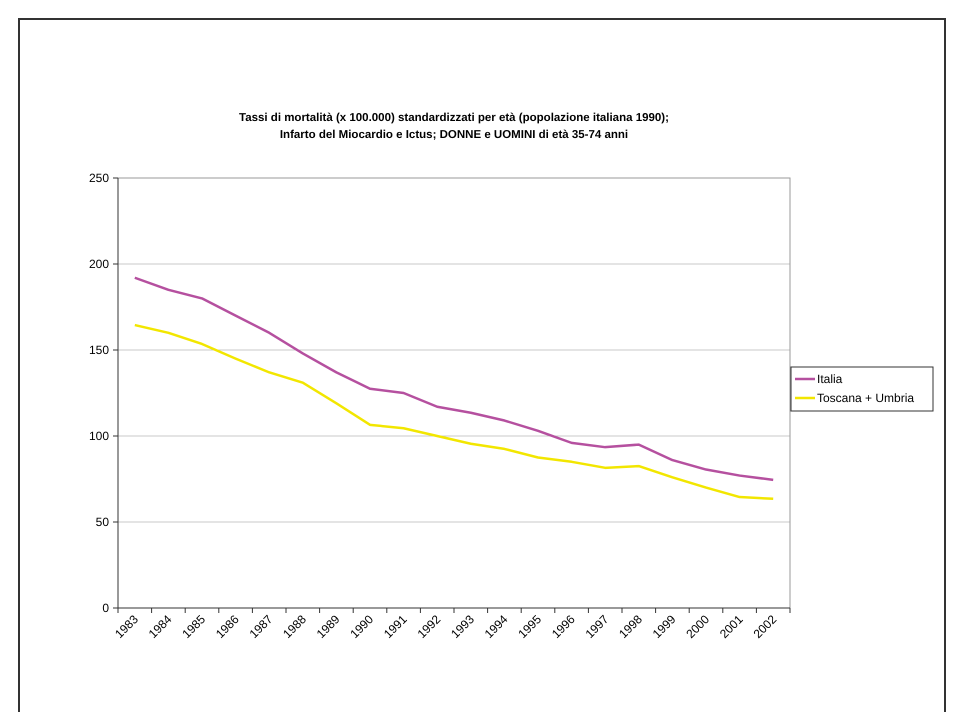  What do you see at coordinates (106, 608) in the screenshot?
I see `y-tick-label: 0` at bounding box center [106, 608].